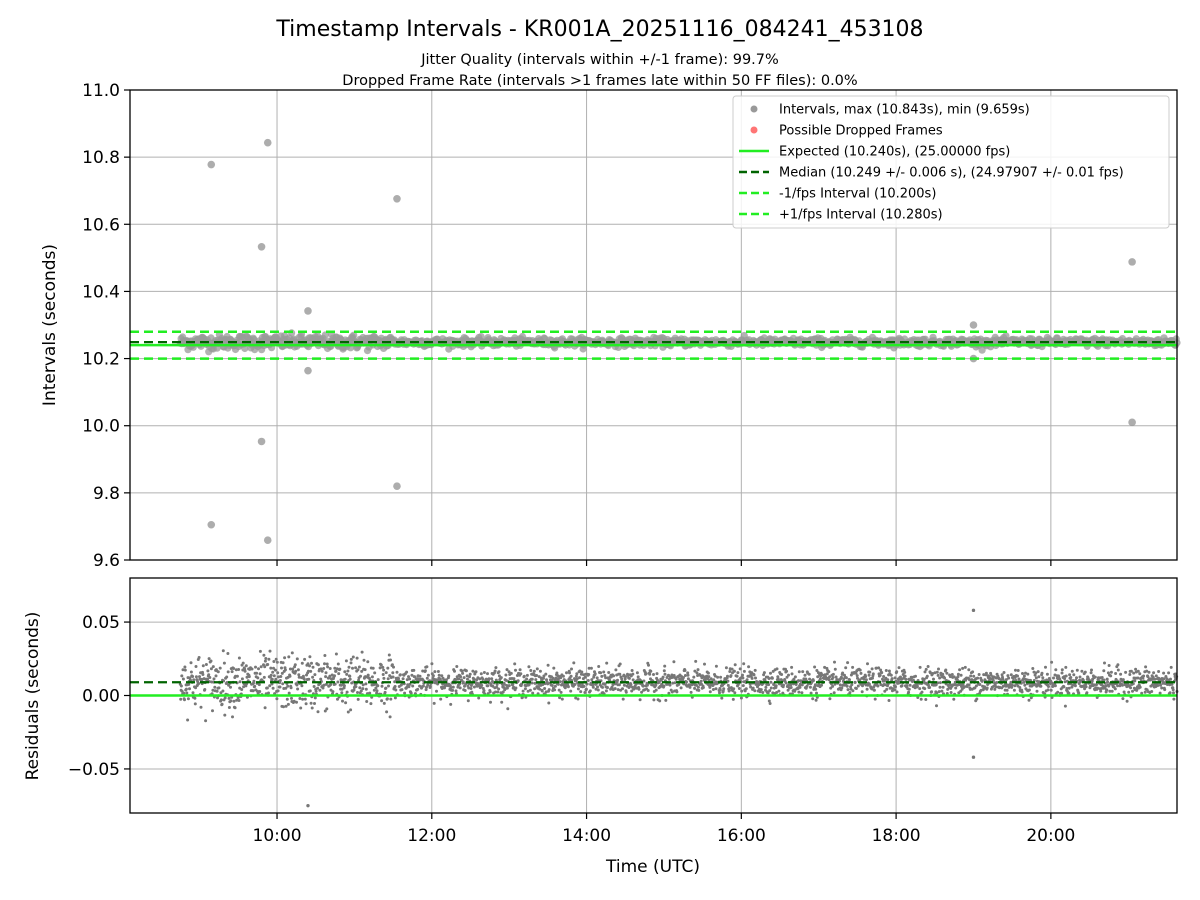 Image resolution: width=1200 pixels, height=900 pixels. What do you see at coordinates (308, 805) in the screenshot?
I see `residual-outlier-point` at bounding box center [308, 805].